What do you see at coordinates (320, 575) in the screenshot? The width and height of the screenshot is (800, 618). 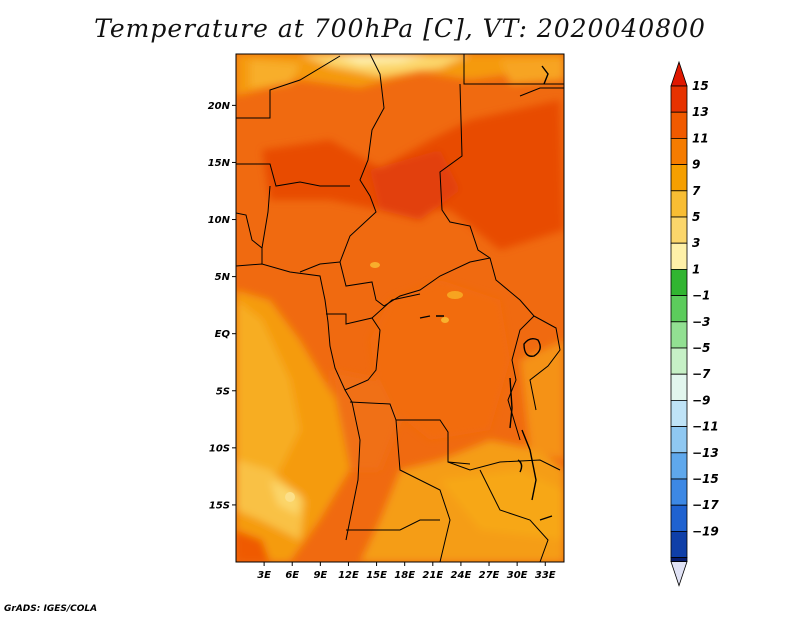 I see `lon-tick-label: 9E` at bounding box center [320, 575].